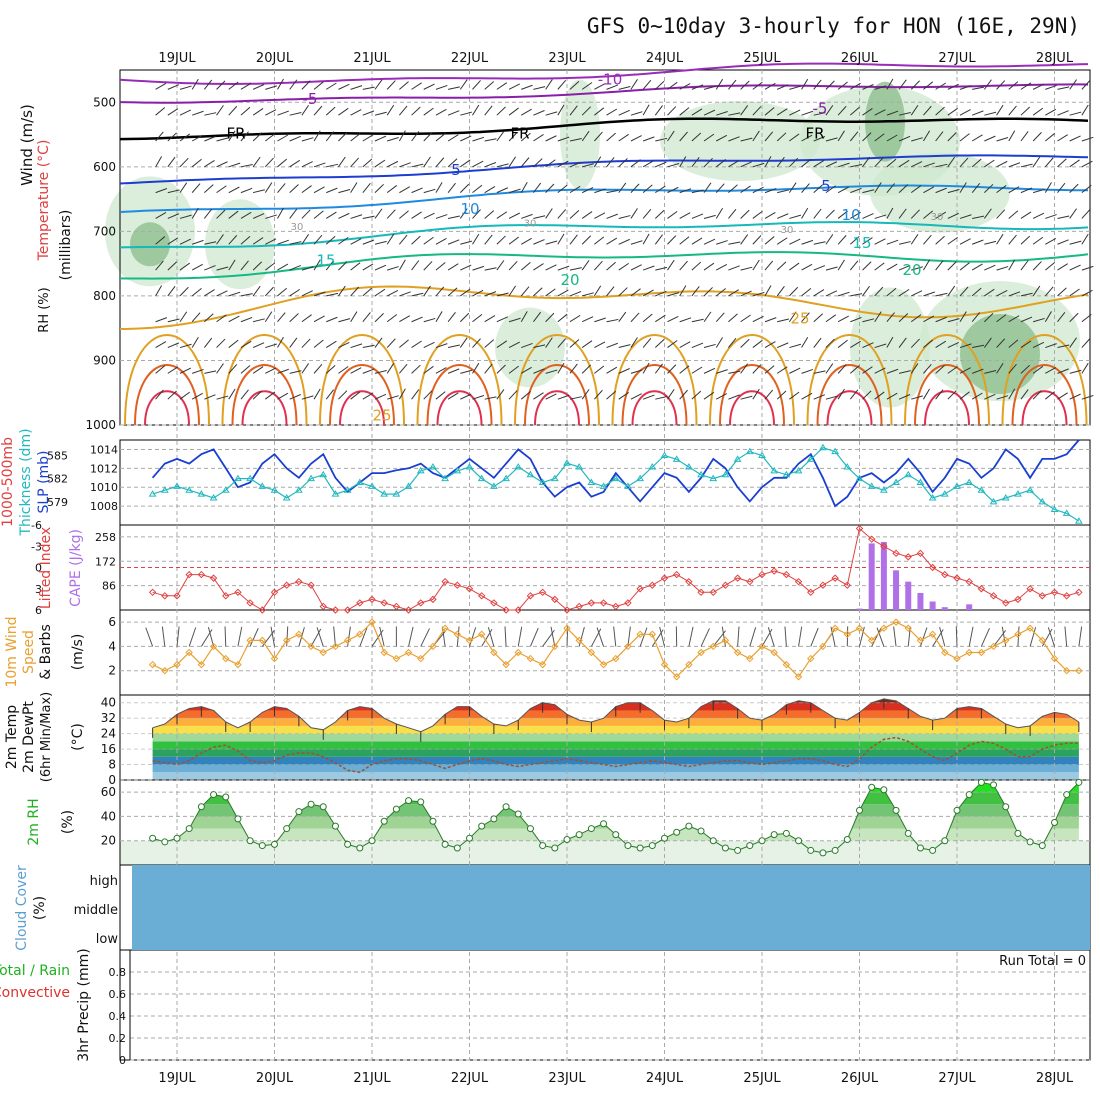  I want to click on cape-tick-label: 86, so click(109, 586).